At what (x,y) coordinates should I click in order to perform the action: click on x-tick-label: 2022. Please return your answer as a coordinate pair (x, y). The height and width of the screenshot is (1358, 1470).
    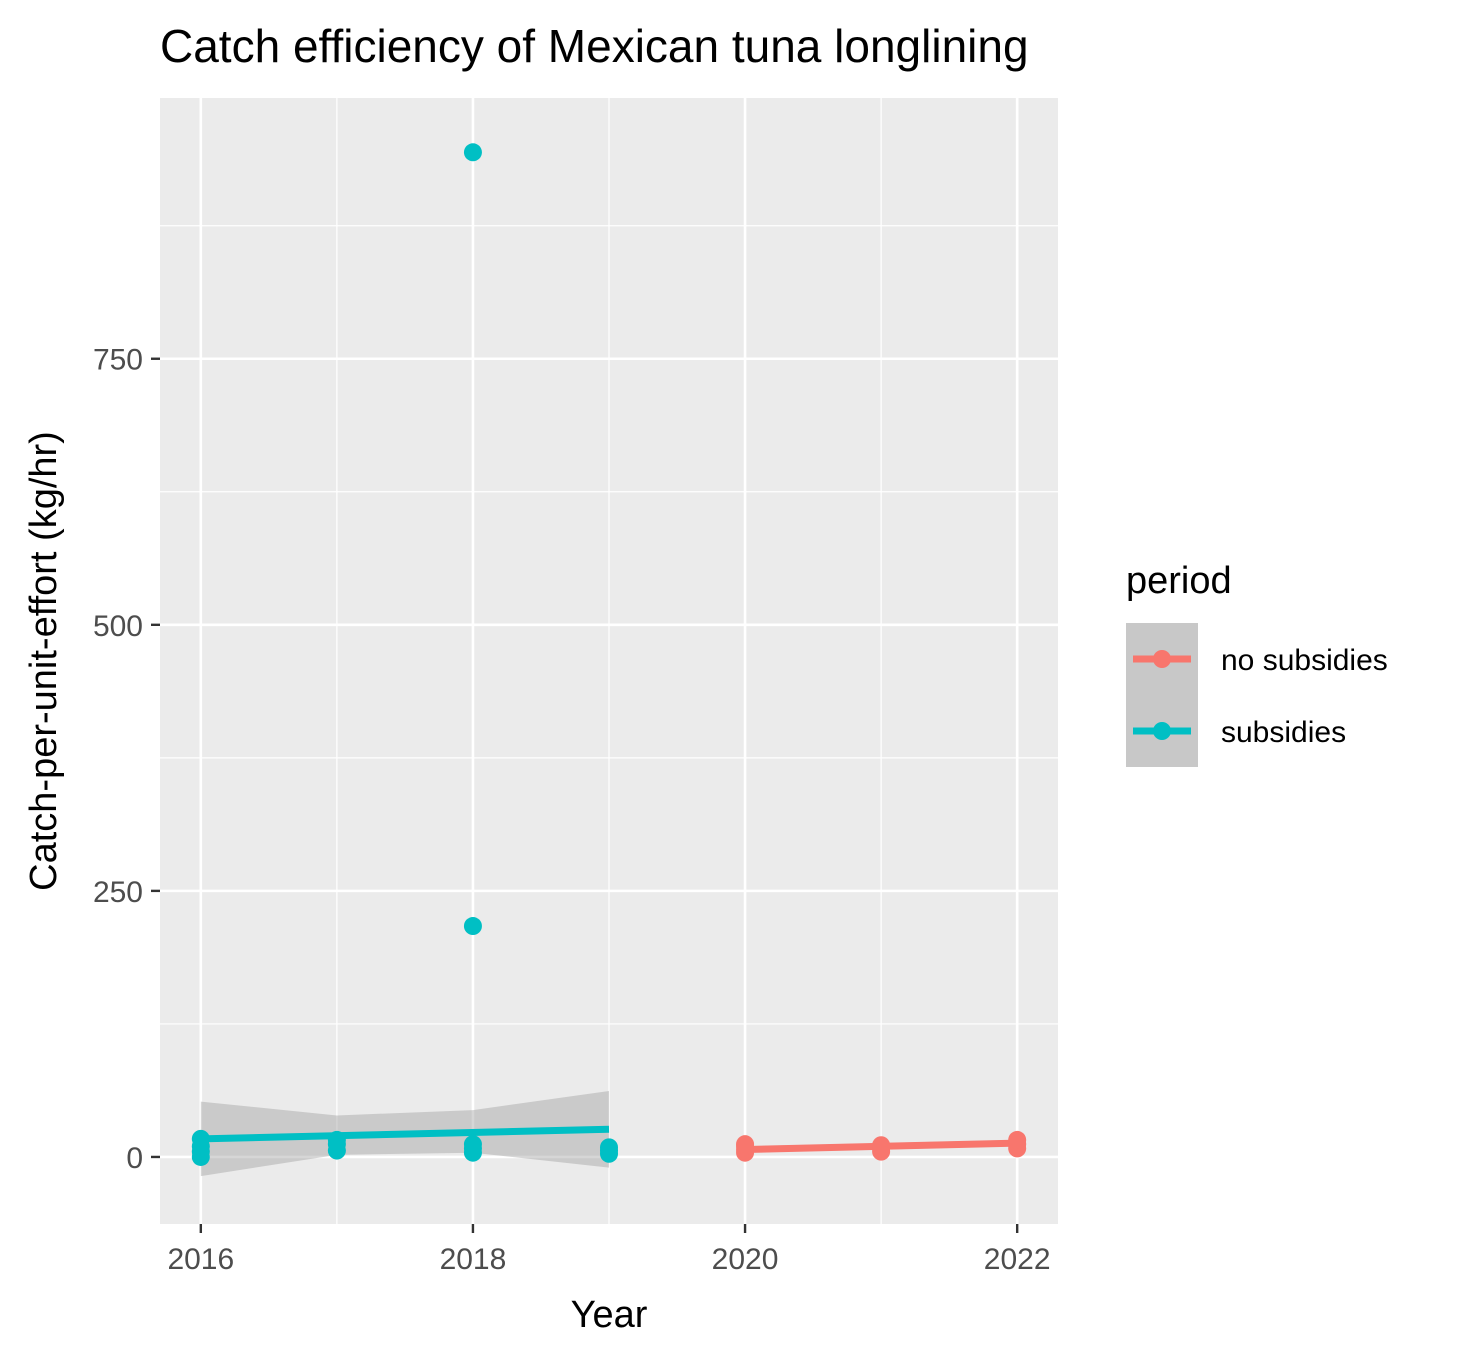
    Looking at the image, I should click on (1017, 1259).